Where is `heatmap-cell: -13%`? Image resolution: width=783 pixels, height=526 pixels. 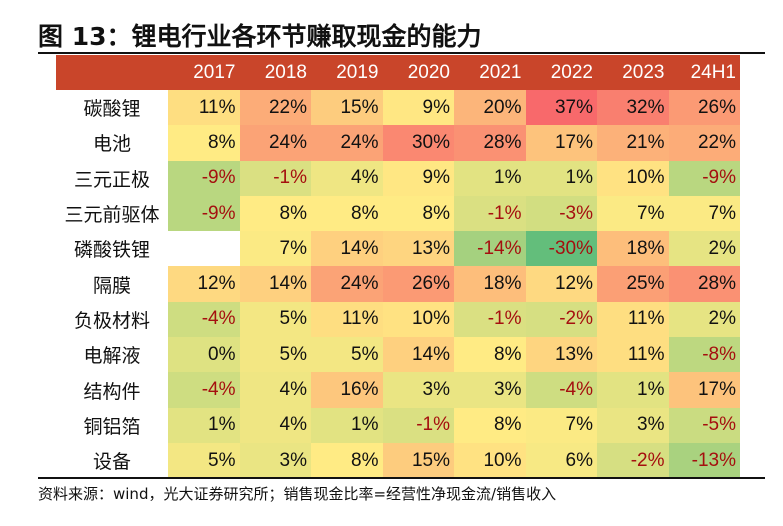
heatmap-cell: -13% is located at coordinates (704, 460).